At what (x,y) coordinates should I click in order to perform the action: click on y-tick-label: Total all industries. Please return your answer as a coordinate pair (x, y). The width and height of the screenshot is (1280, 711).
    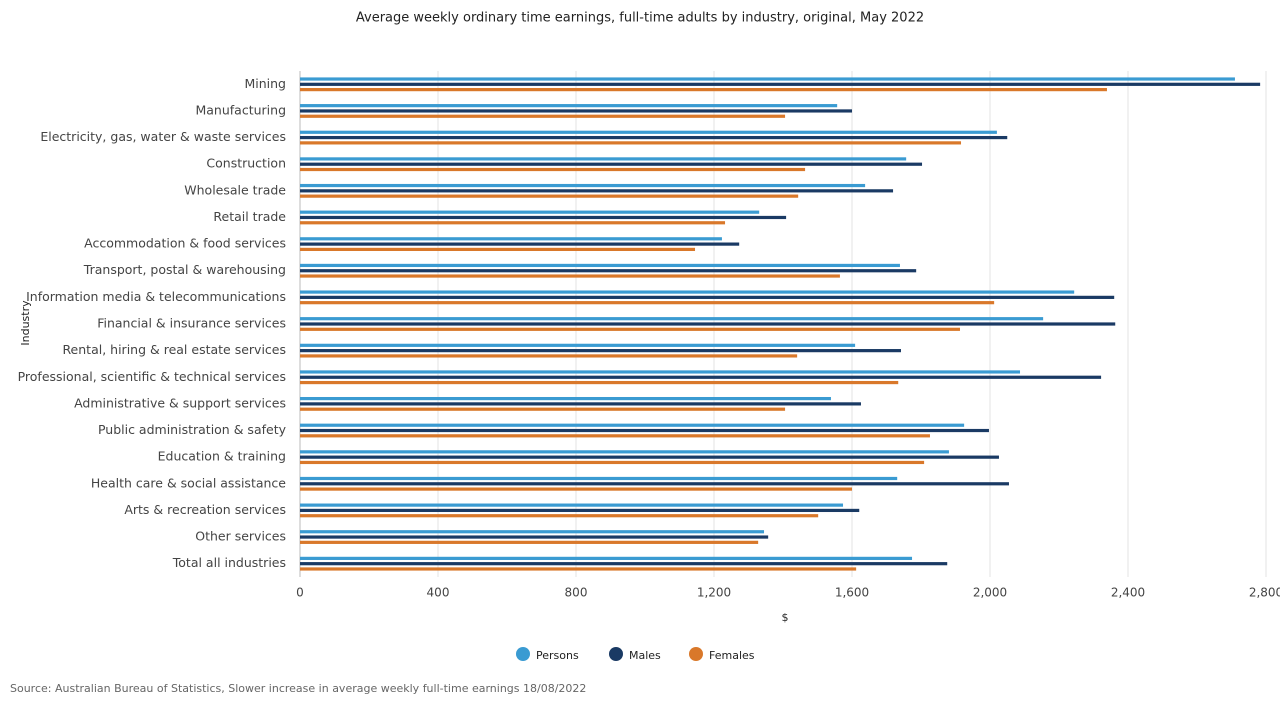
    Looking at the image, I should click on (229, 562).